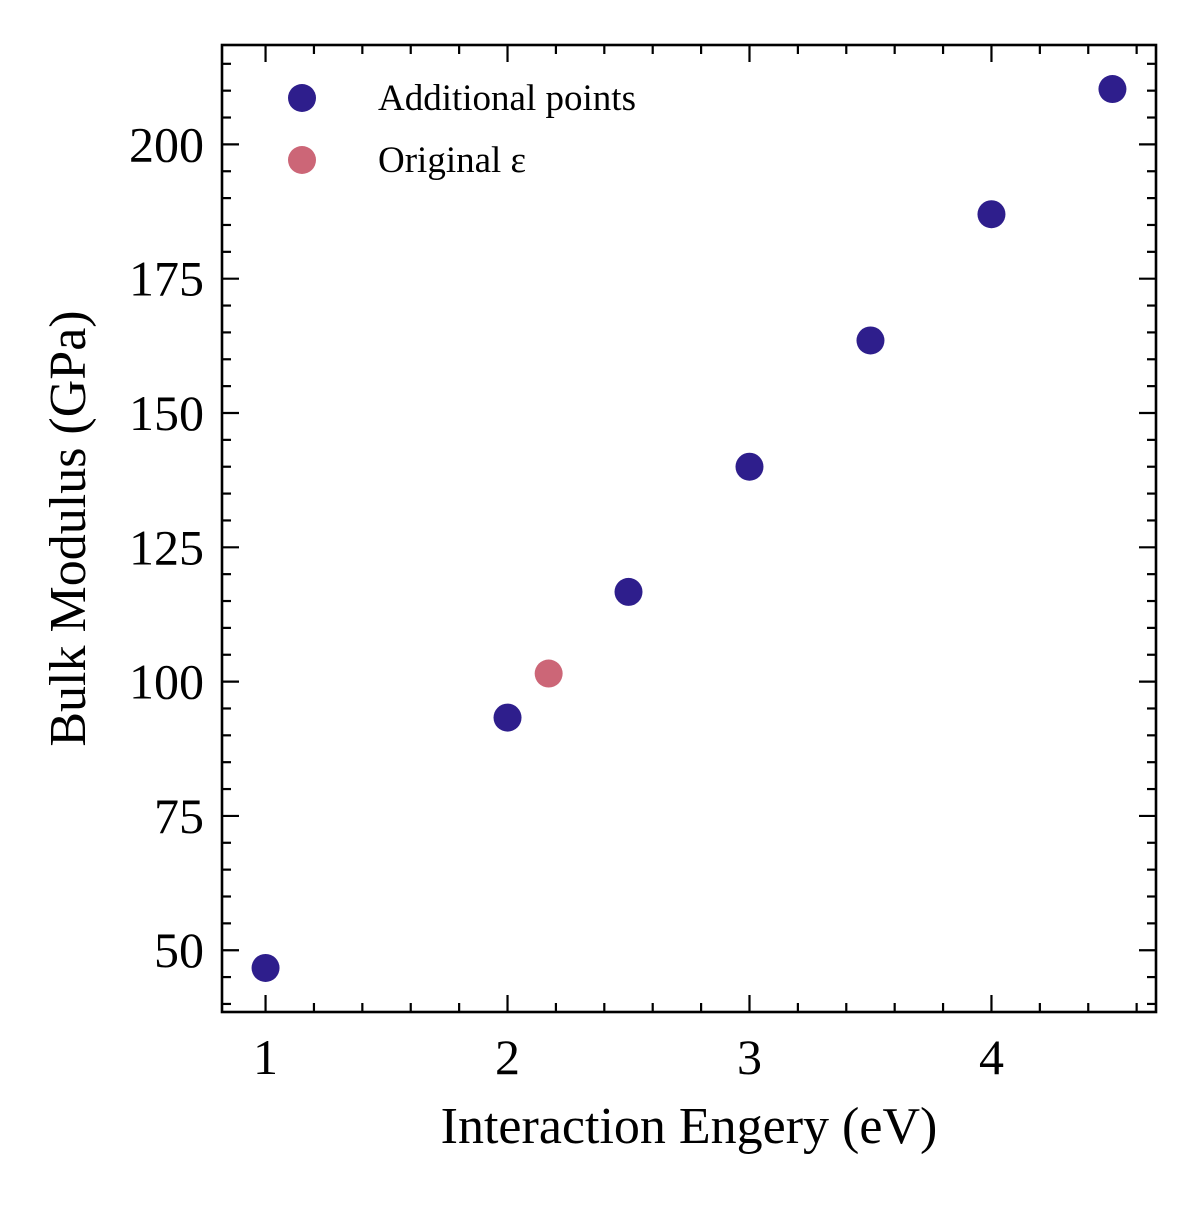 Image resolution: width=1200 pixels, height=1205 pixels. Describe the element at coordinates (462, 129) in the screenshot. I see `legend: Additional points Original ε` at that location.